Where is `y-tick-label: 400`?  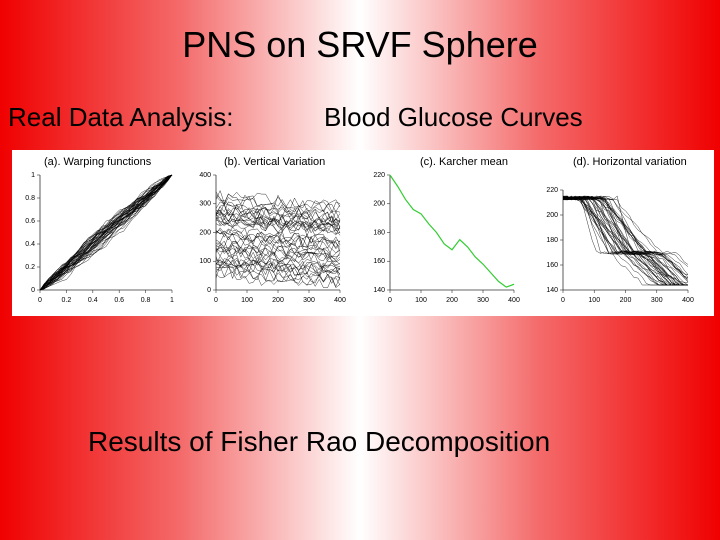 y-tick-label: 400 is located at coordinates (205, 175).